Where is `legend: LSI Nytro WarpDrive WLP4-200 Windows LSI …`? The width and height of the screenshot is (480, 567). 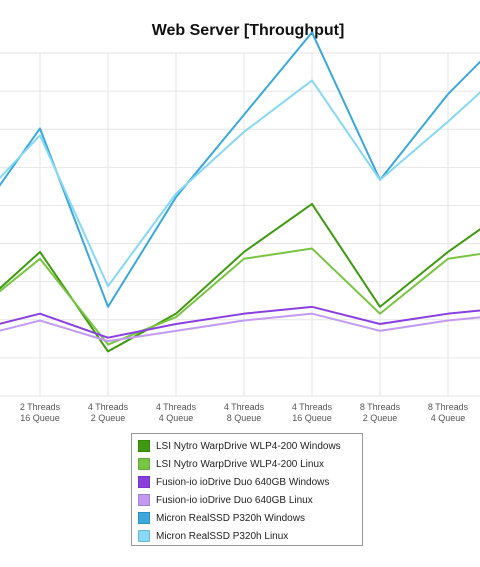
legend: LSI Nytro WarpDrive WLP4-200 Windows LSI … is located at coordinates (247, 489).